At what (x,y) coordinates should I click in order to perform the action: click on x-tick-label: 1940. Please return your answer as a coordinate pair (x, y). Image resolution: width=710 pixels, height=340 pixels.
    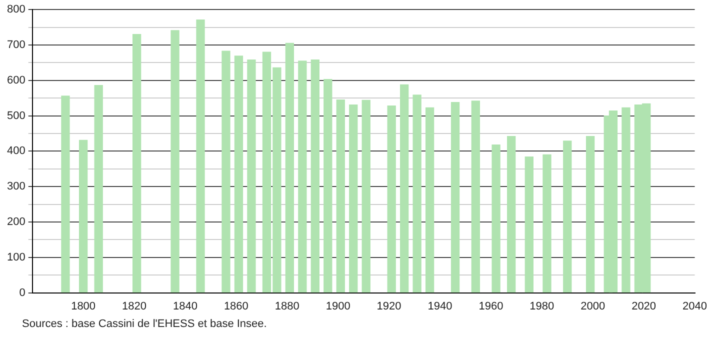
    Looking at the image, I should click on (440, 306).